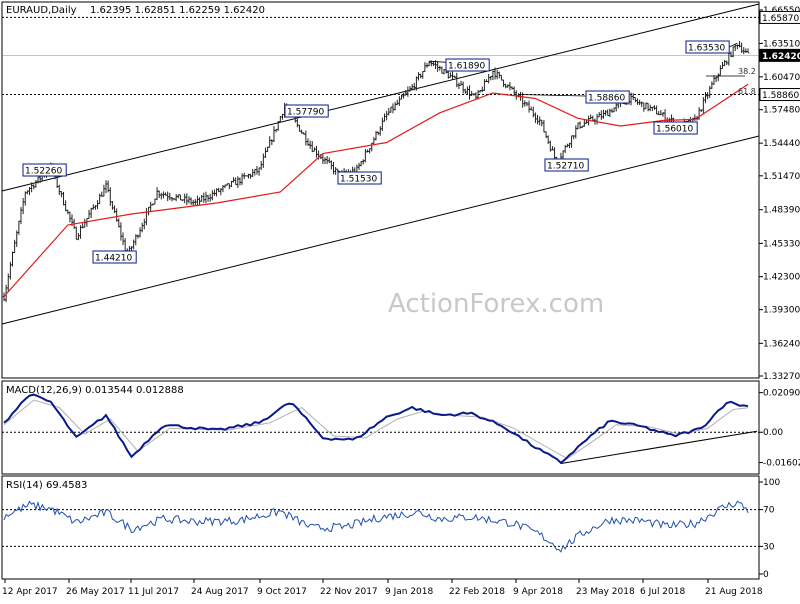 The width and height of the screenshot is (800, 604). I want to click on macd-panel-frame, so click(380, 427).